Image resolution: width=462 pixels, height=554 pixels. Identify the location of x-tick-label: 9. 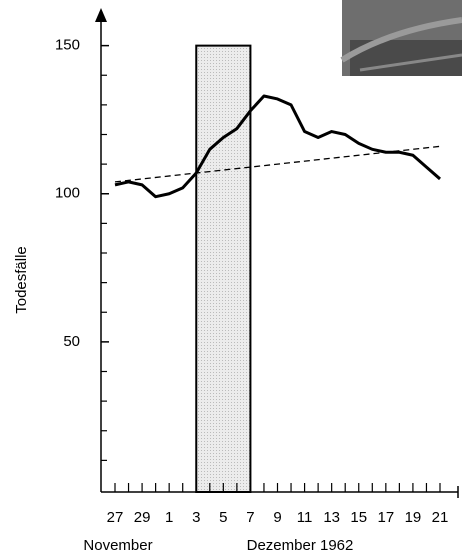
(277, 517).